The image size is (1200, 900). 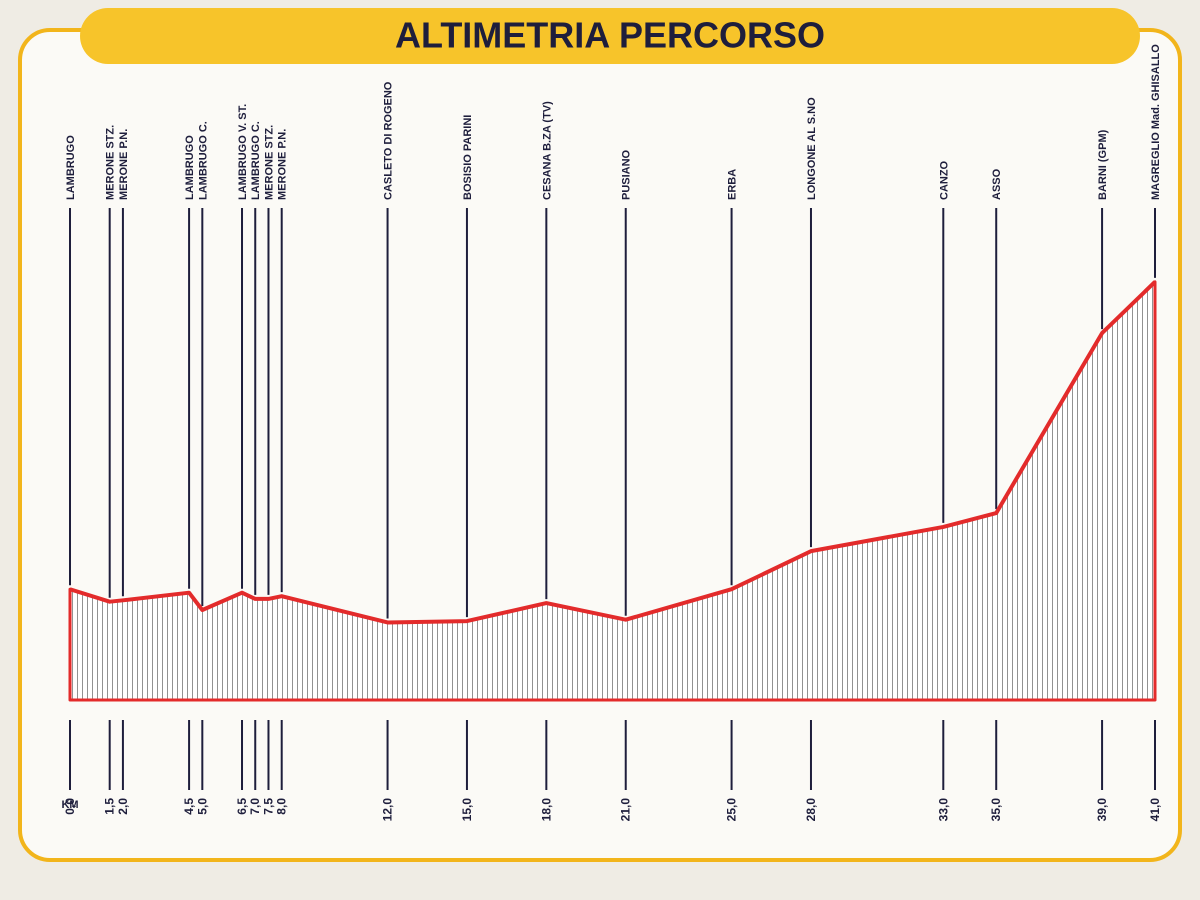 I want to click on place-label: CESANA B.ZA (TV), so click(x=547, y=150).